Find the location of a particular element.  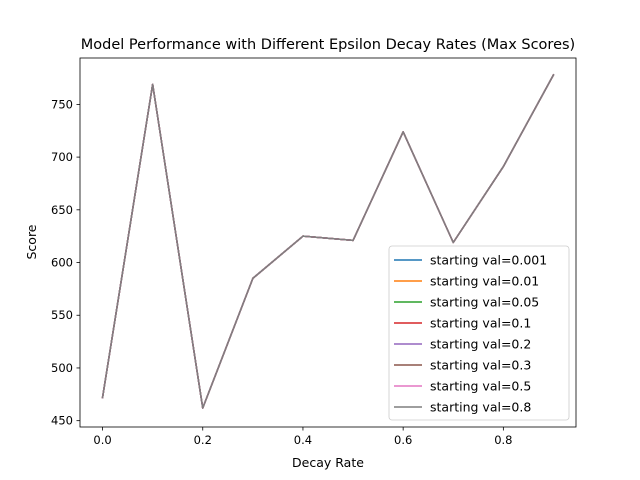

x-tick-label: 0.0 is located at coordinates (102, 440).